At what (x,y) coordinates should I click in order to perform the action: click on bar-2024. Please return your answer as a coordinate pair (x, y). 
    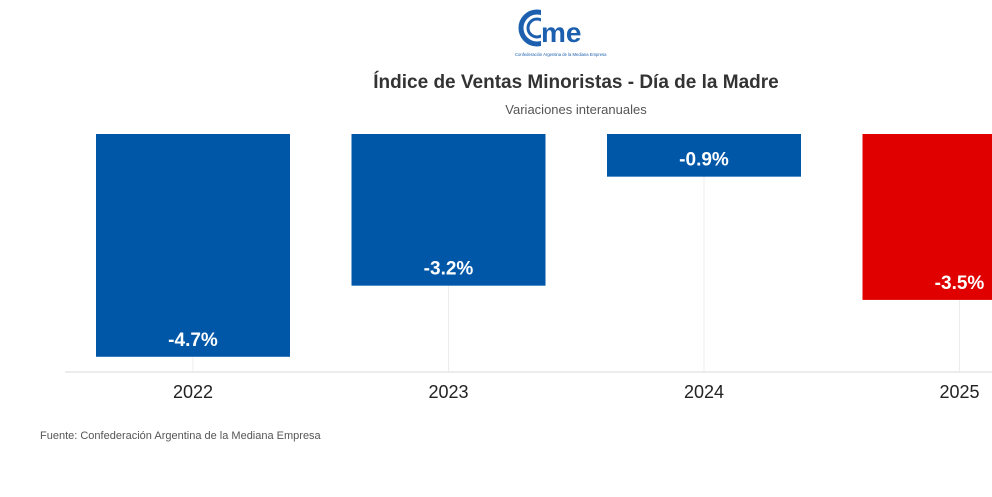
    Looking at the image, I should click on (704, 155).